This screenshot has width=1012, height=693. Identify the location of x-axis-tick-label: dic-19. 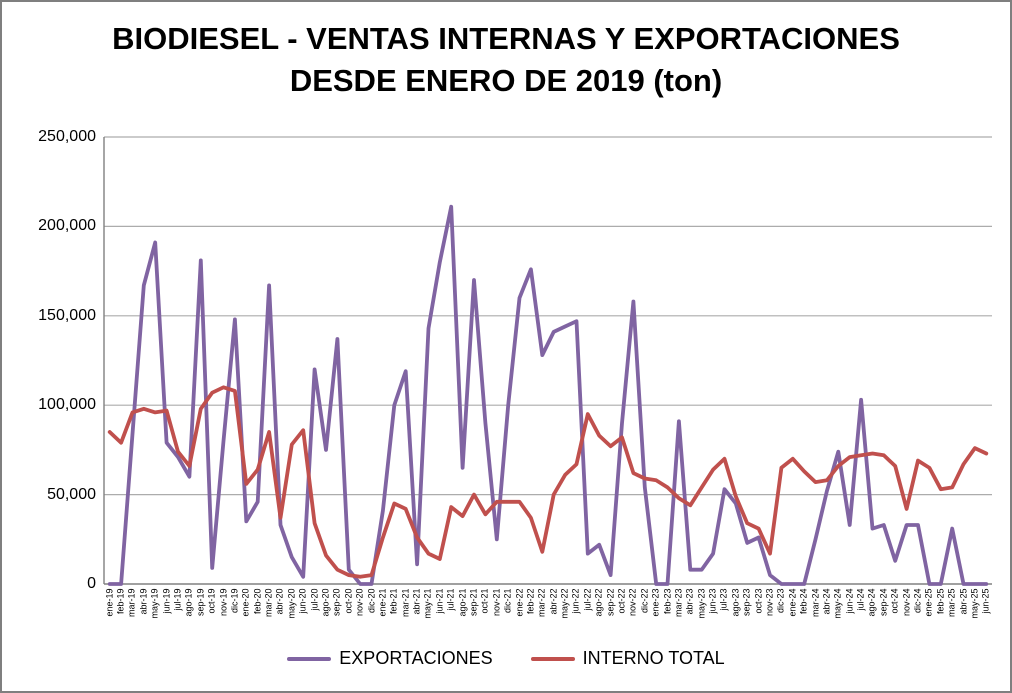
(234, 601).